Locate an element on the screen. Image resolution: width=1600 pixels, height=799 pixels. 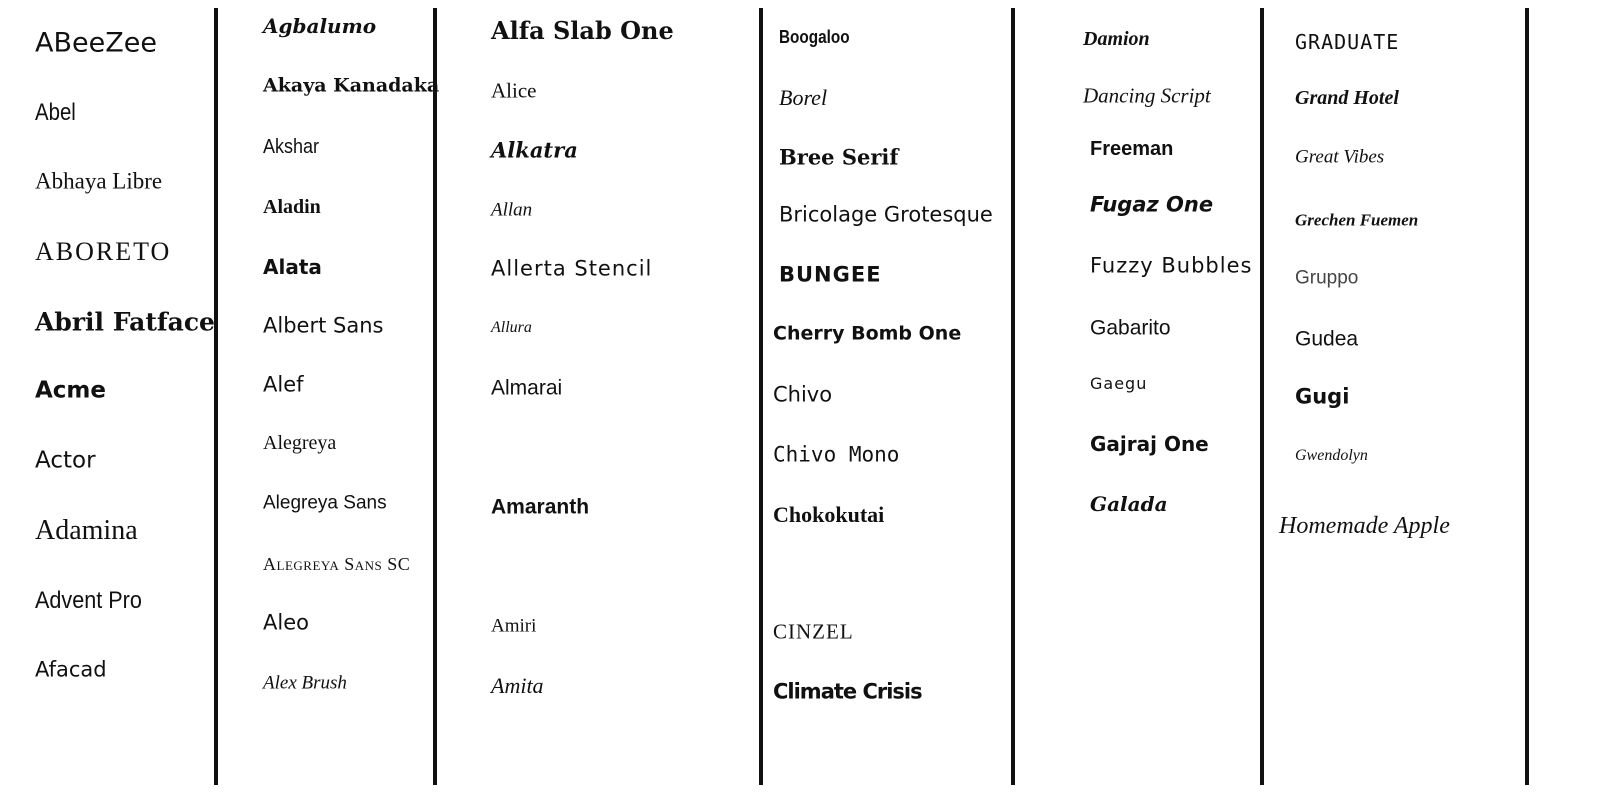
font-sample: Almarai is located at coordinates (527, 388).